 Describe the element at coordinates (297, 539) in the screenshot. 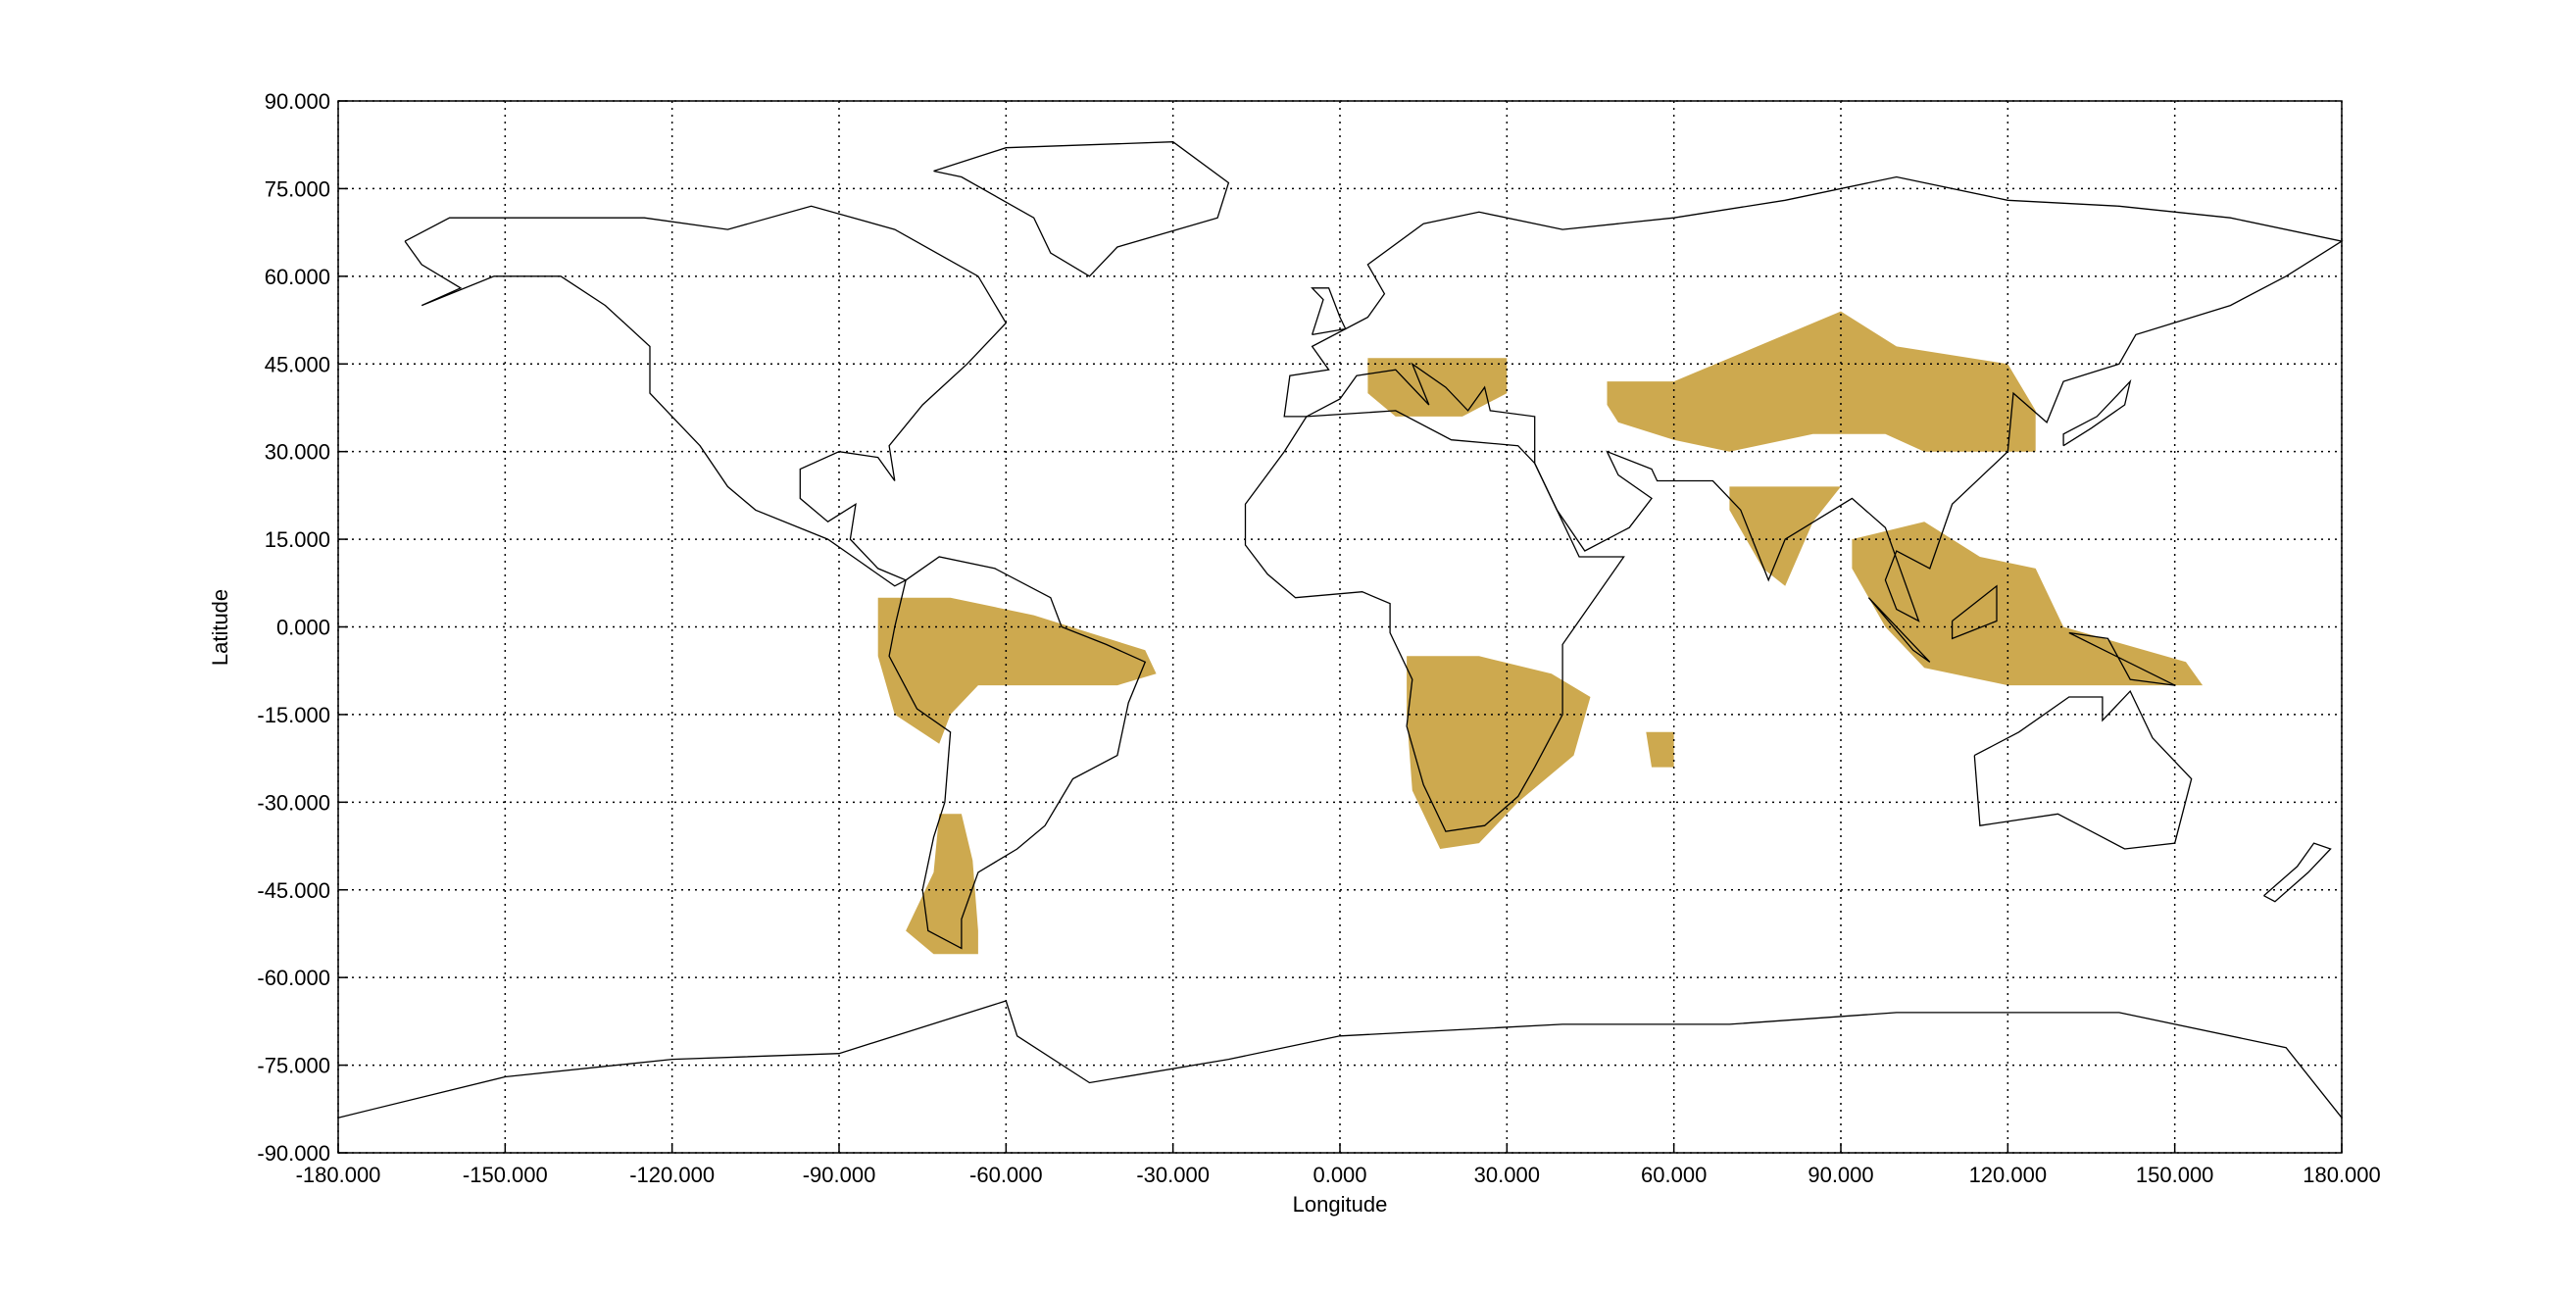

I see `y-tick-label: 15.000` at that location.